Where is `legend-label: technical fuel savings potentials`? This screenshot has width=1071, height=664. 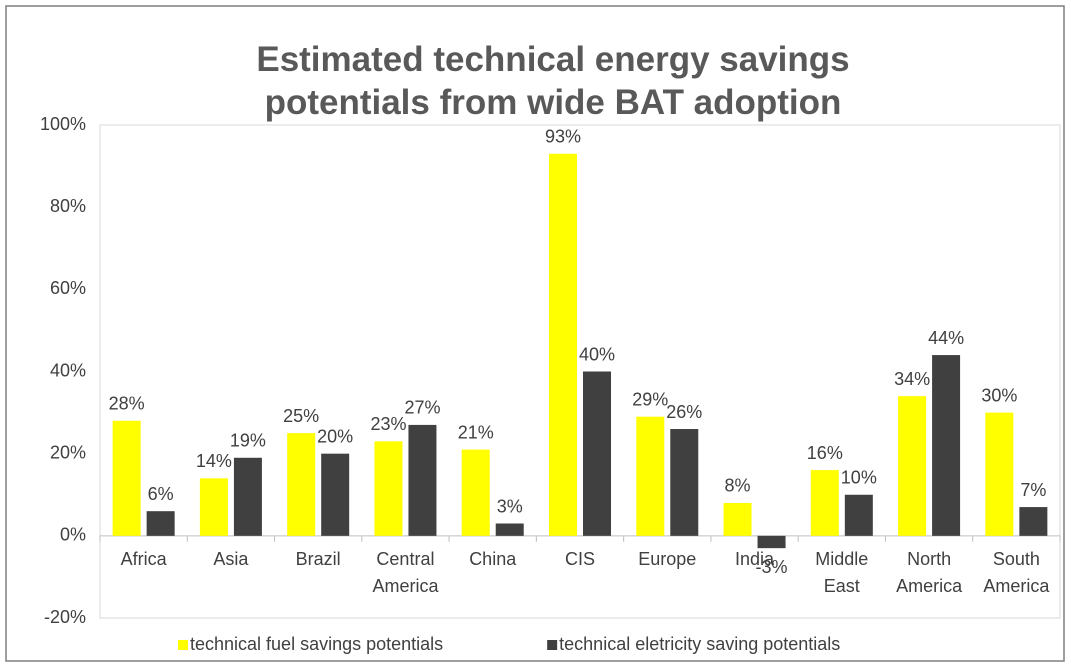 legend-label: technical fuel savings potentials is located at coordinates (316, 644).